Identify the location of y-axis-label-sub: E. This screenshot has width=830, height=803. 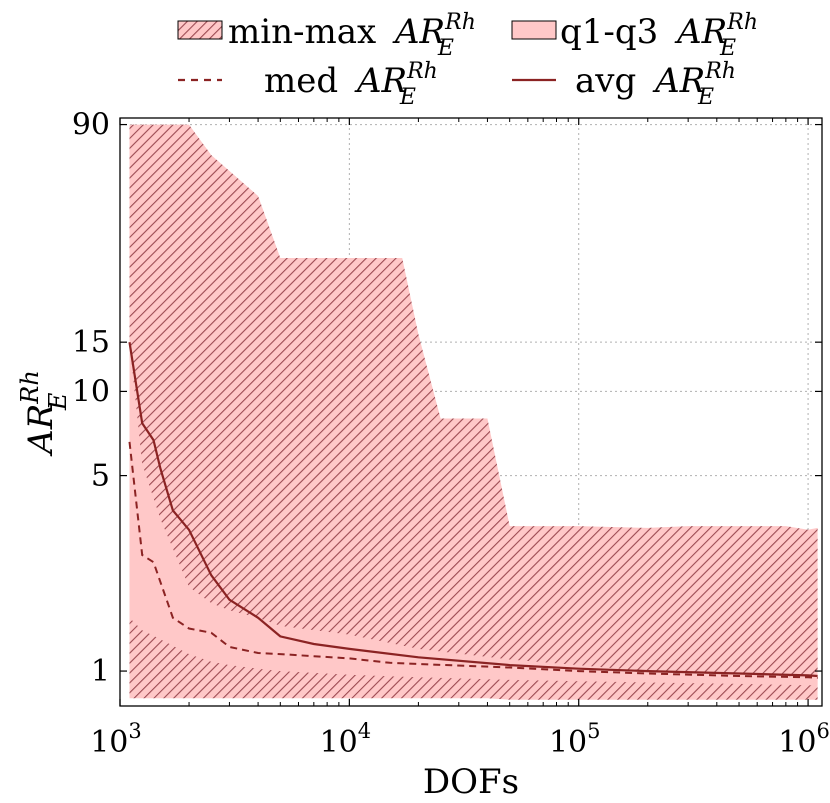
(58, 401).